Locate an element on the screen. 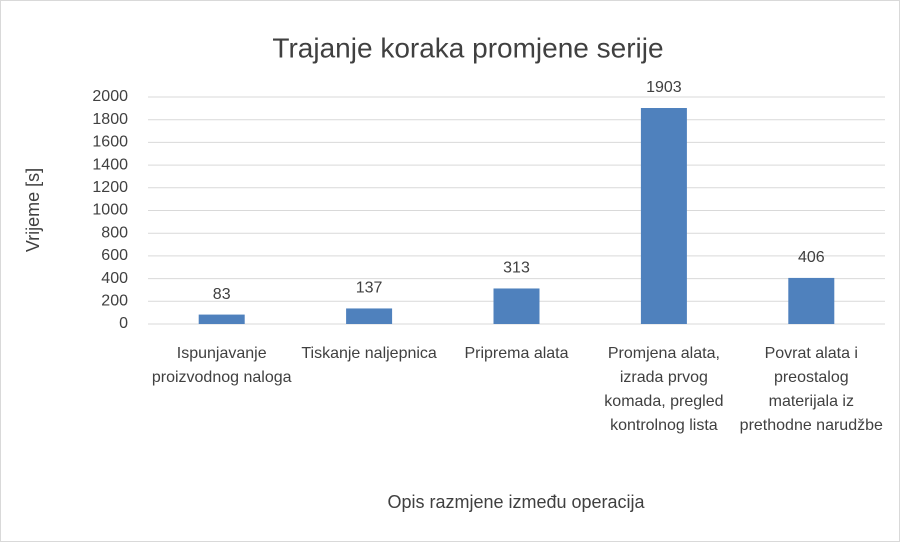 The height and width of the screenshot is (543, 901). x-tick-label: Tiskanje naljepnica is located at coordinates (369, 353).